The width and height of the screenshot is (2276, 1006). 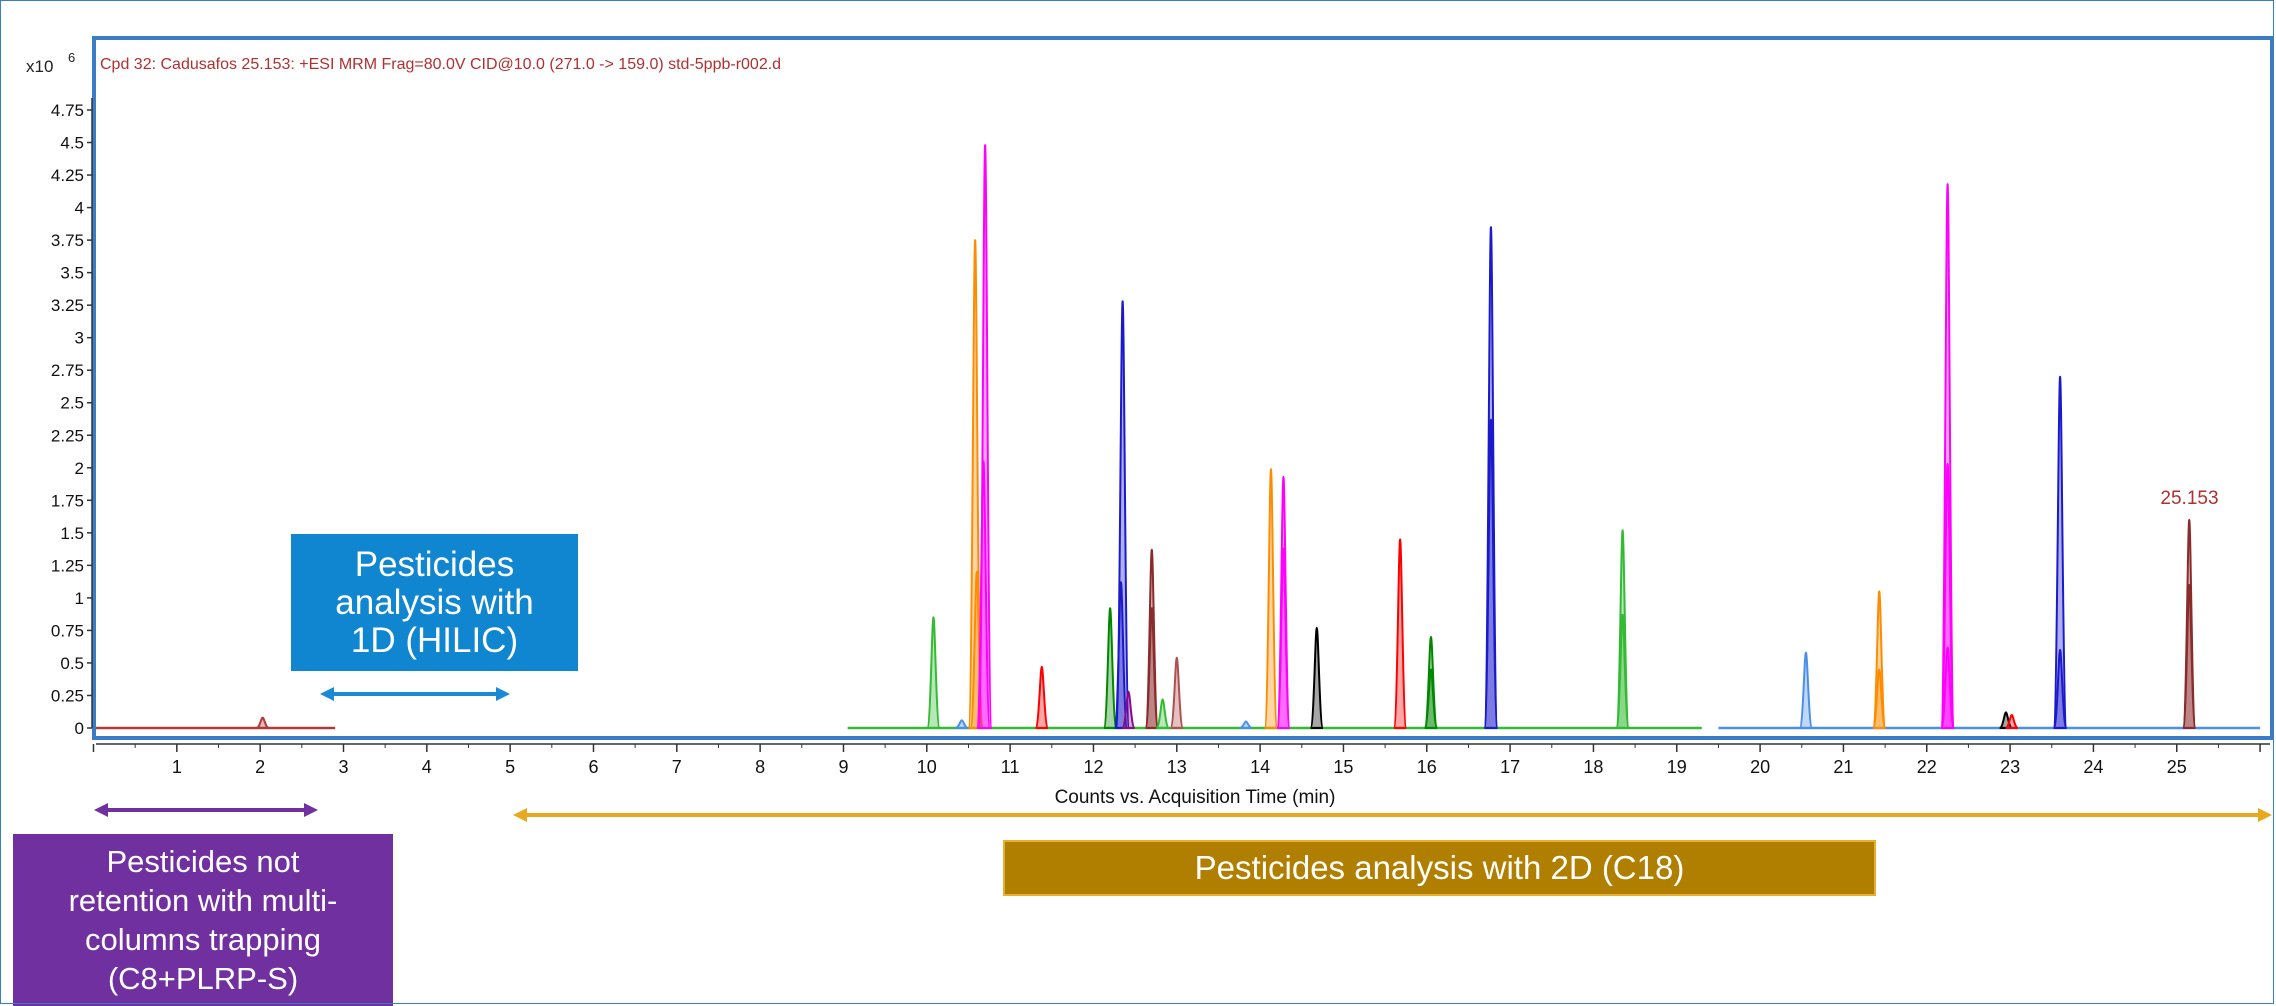 I want to click on x-tick-label: 6, so click(x=593, y=767).